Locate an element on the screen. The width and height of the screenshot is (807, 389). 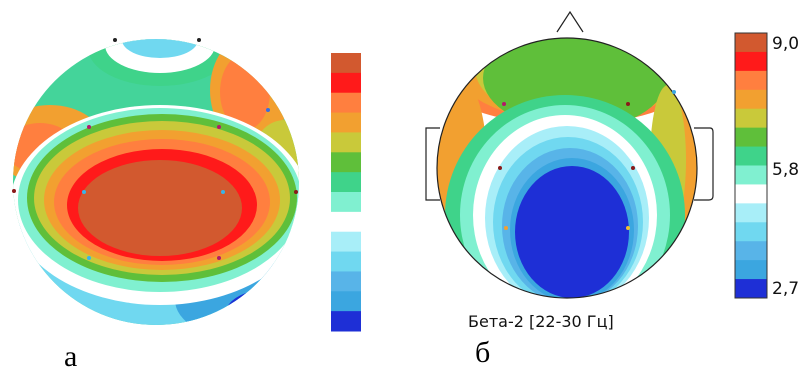
scale-mid-label: 5,8 is located at coordinates (786, 170).